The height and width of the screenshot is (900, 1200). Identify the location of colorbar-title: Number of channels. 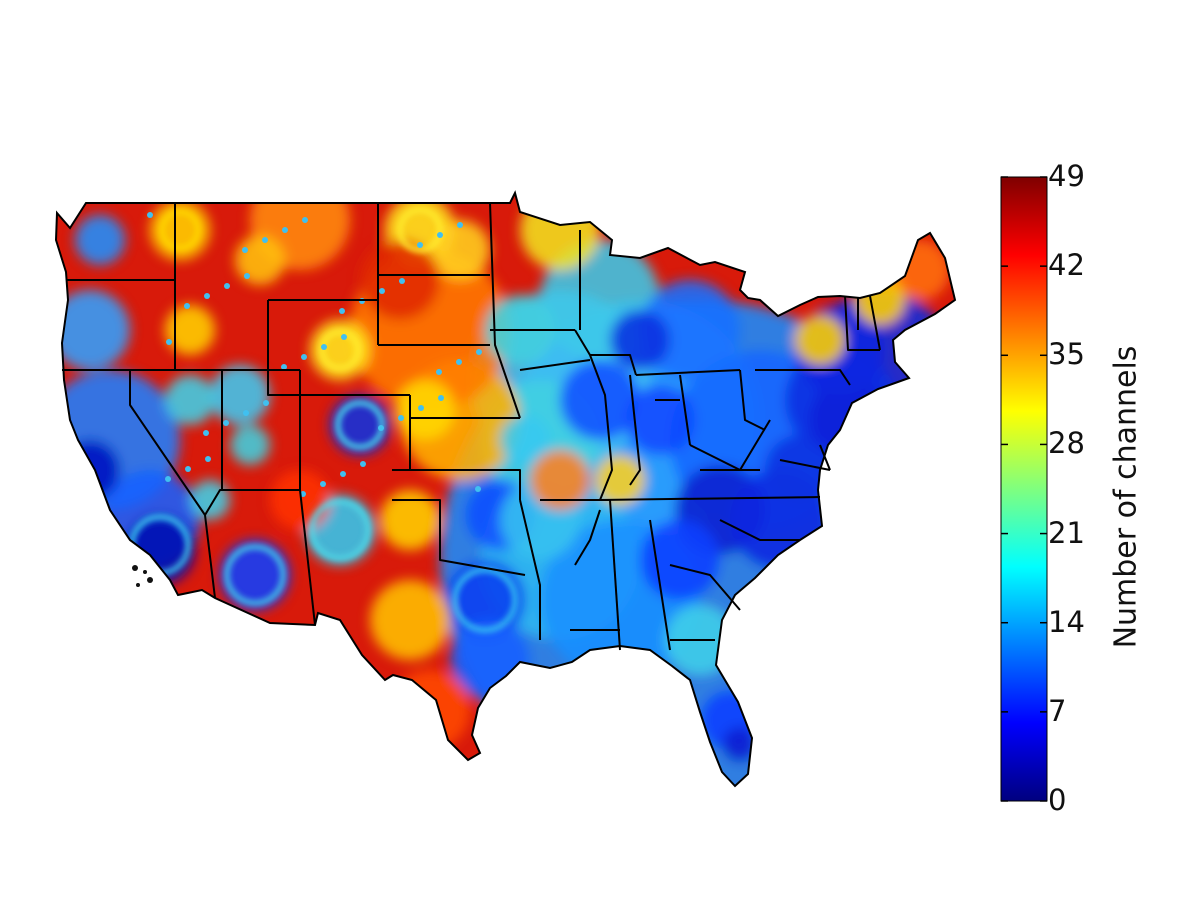
(1126, 497).